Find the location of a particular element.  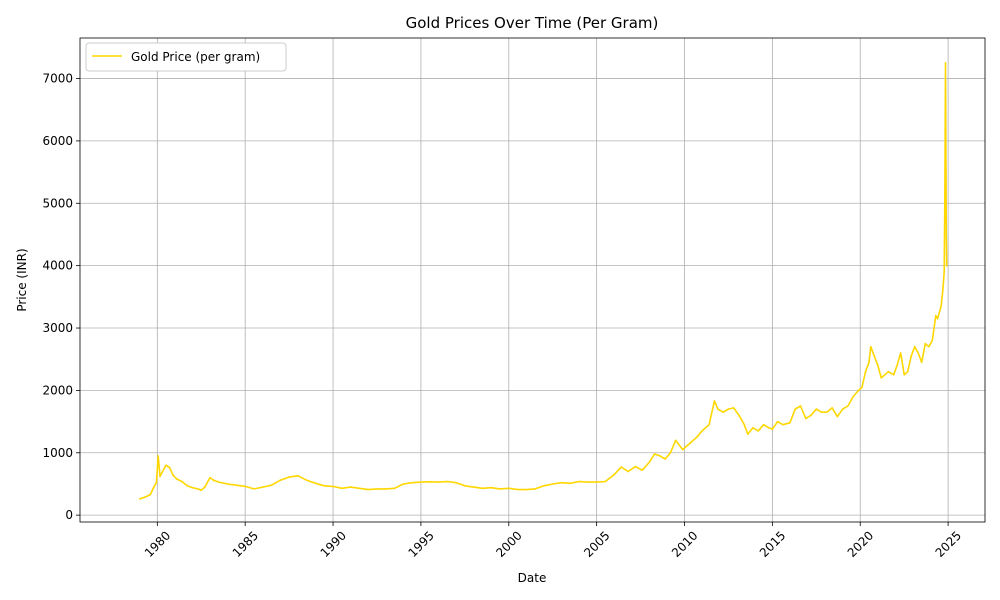

y-tick-label: 5000 is located at coordinates (57, 203).